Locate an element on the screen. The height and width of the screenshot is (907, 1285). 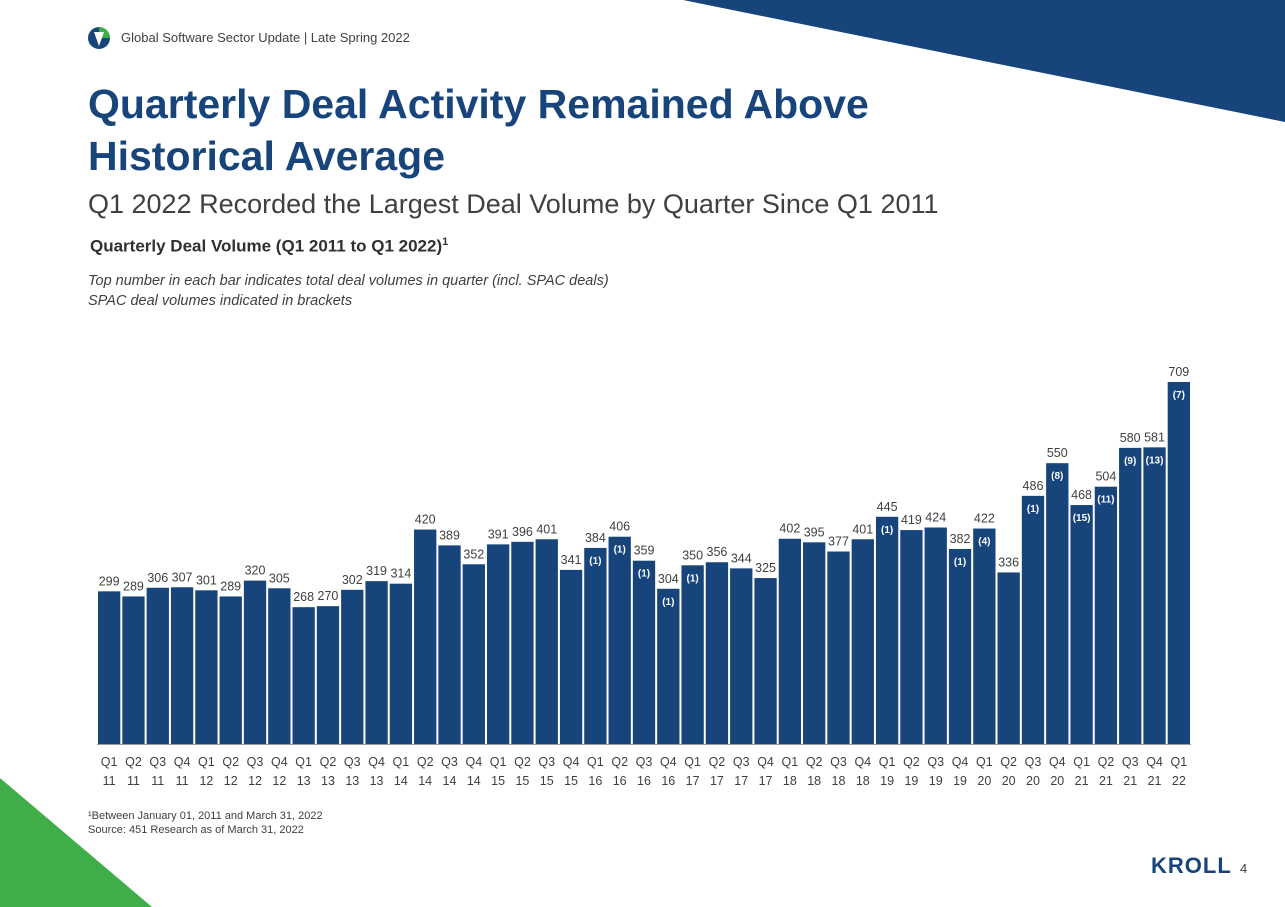
bar-value-label: 320 is located at coordinates (255, 571).